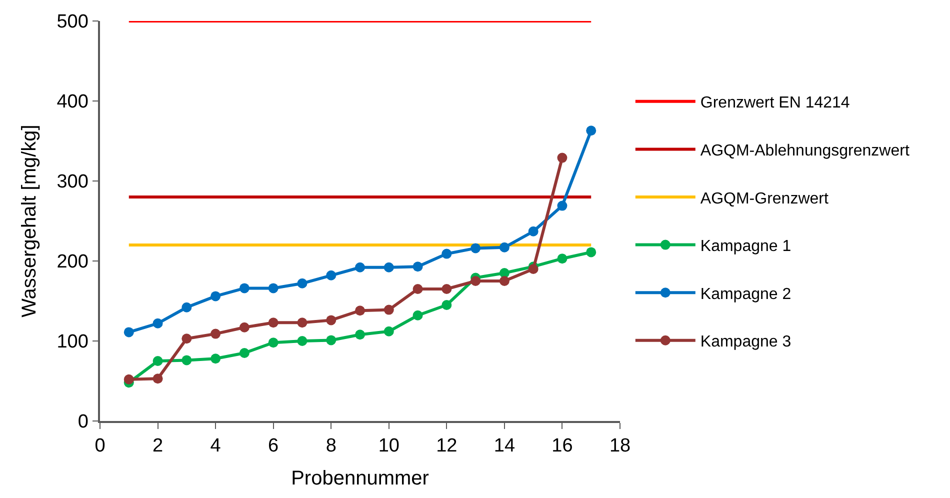 Image resolution: width=950 pixels, height=498 pixels. I want to click on legend-label: AGQM-Ablehnungsgrenzwert, so click(805, 151).